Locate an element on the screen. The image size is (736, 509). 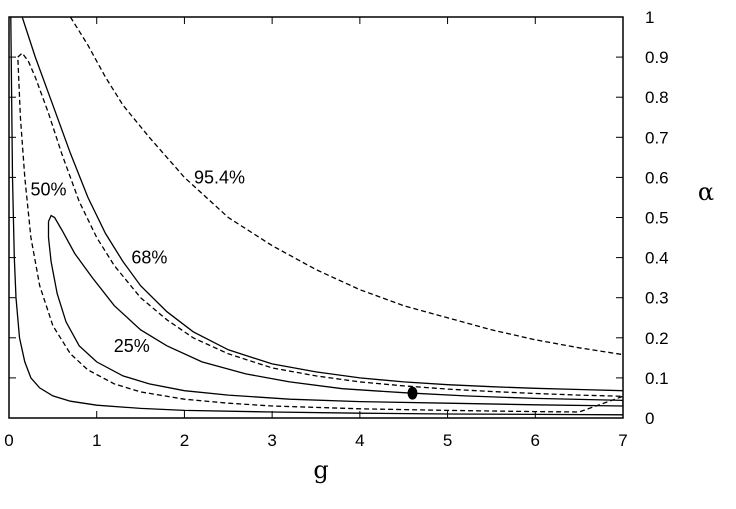
y-tick-label: 0.5 is located at coordinates (657, 218).